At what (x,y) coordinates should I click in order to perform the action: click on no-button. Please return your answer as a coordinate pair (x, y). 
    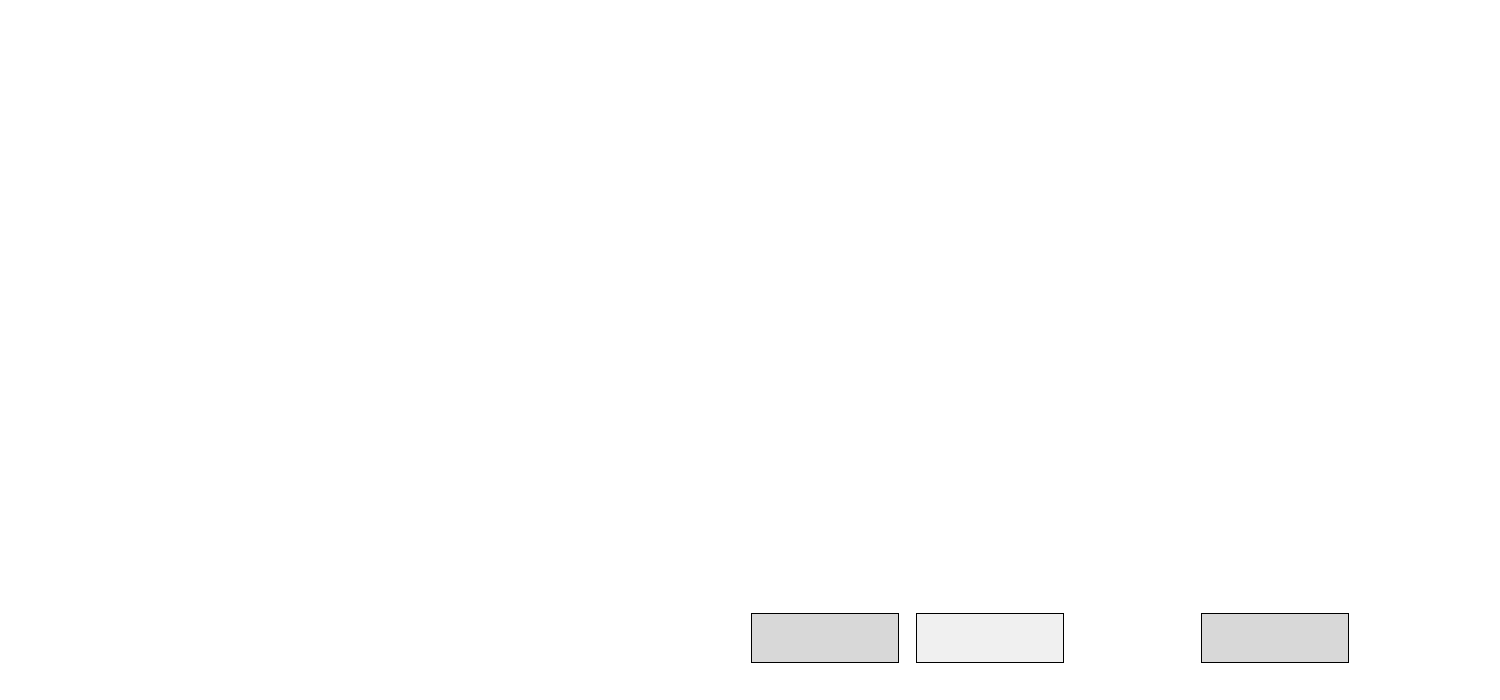
    Looking at the image, I should click on (990, 638).